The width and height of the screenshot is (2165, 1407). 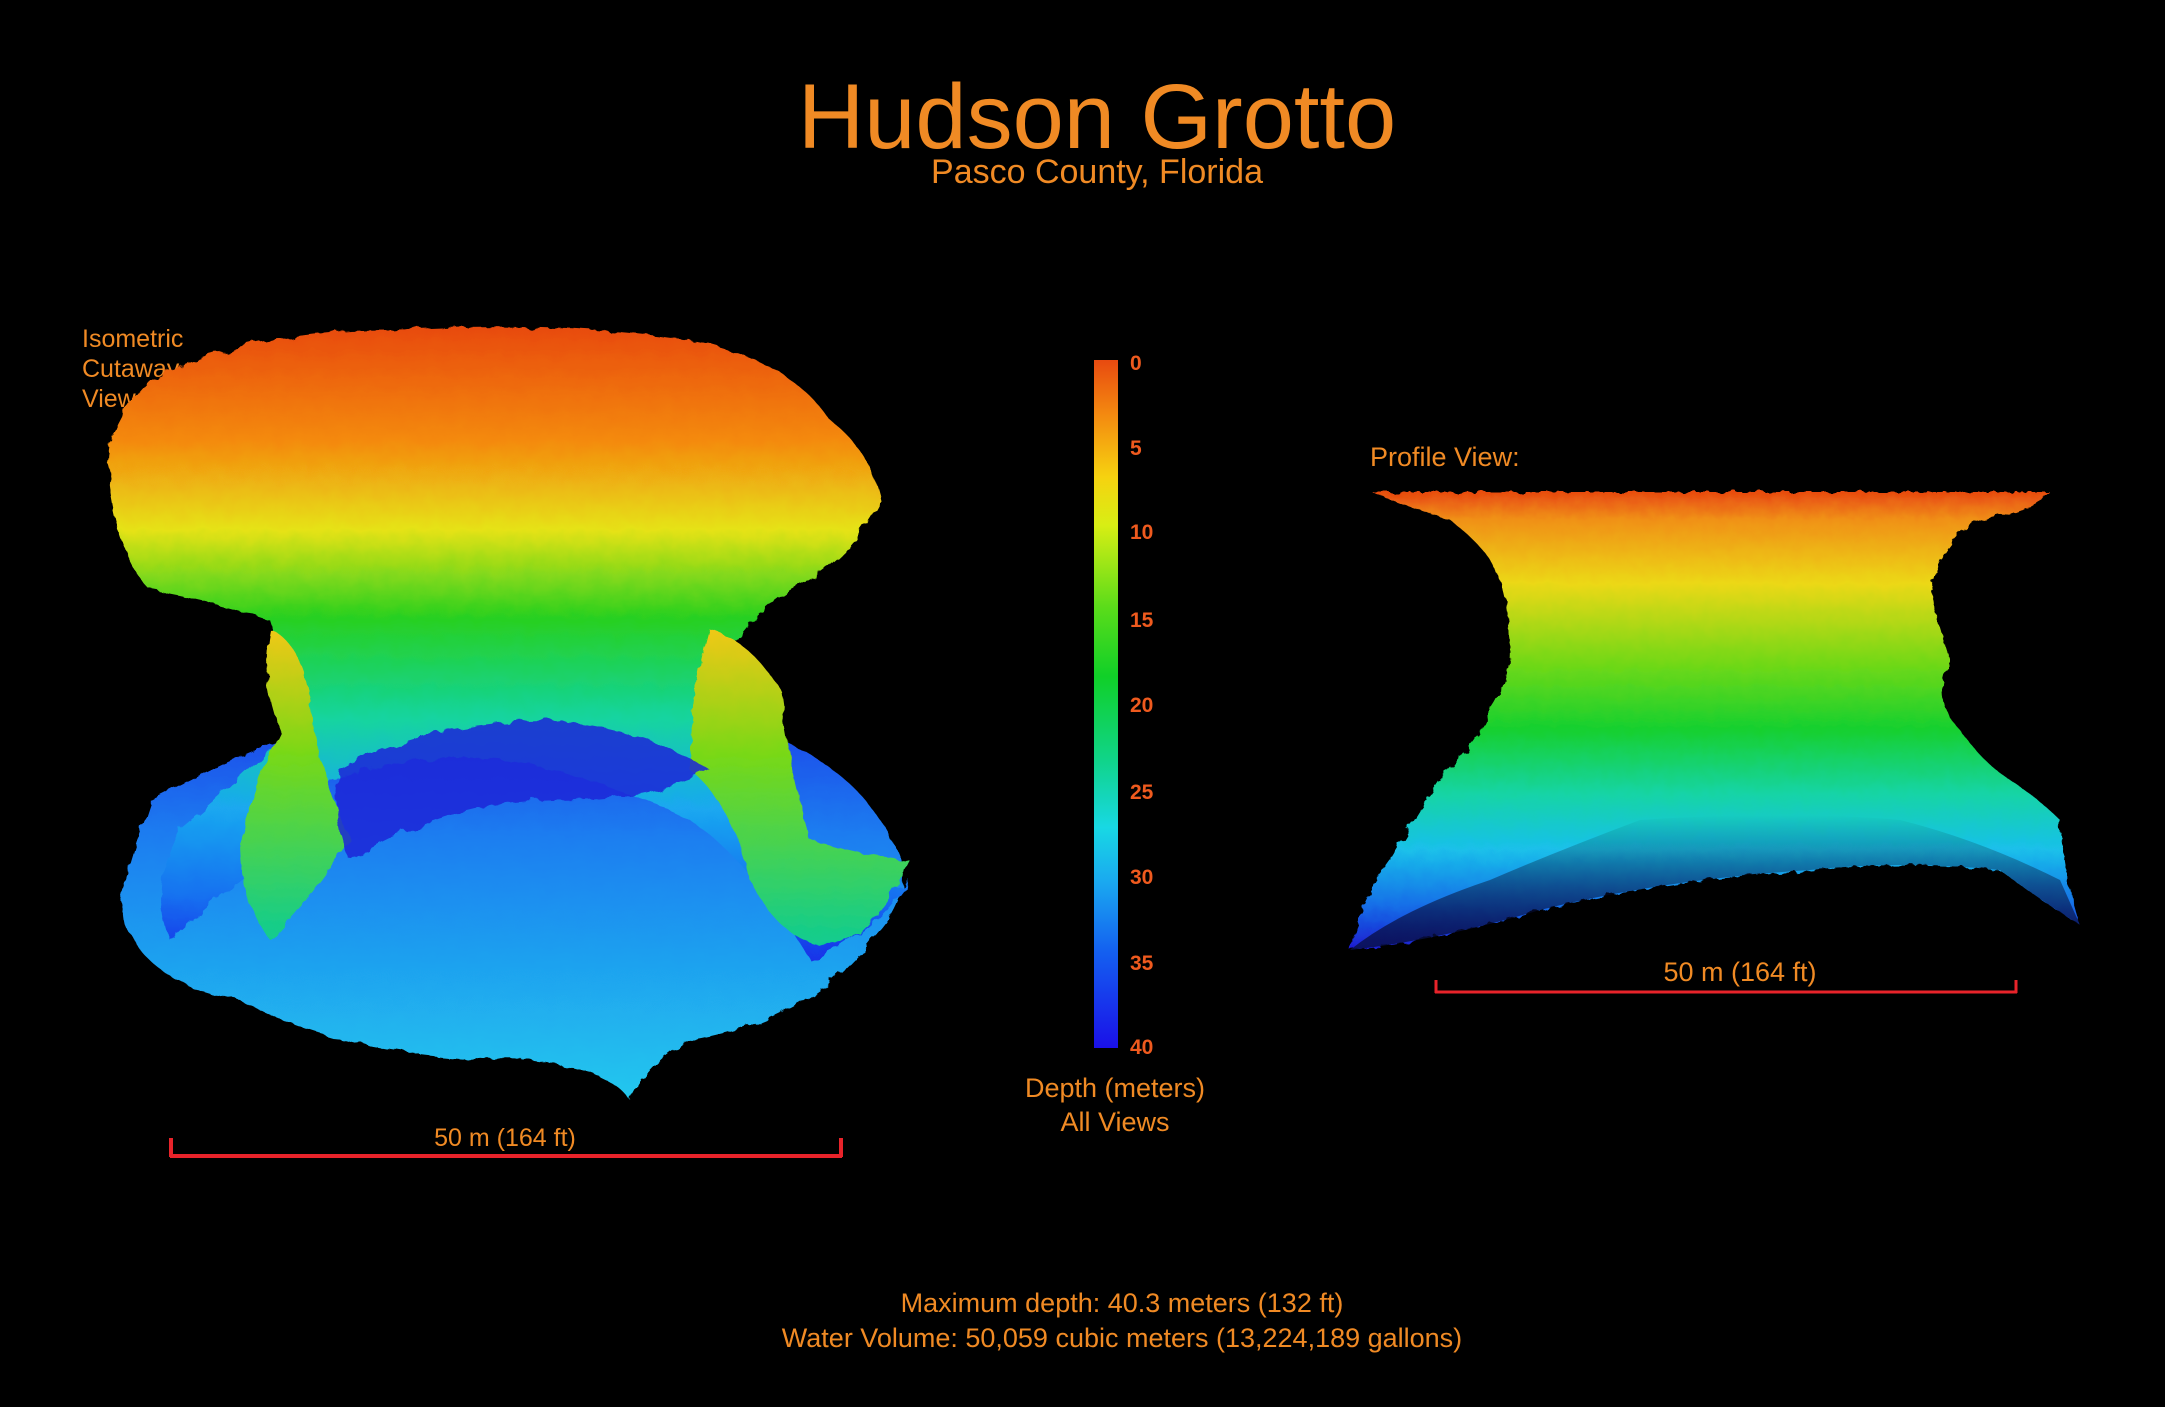 What do you see at coordinates (1142, 792) in the screenshot?
I see `colorbar-tick-25: 25` at bounding box center [1142, 792].